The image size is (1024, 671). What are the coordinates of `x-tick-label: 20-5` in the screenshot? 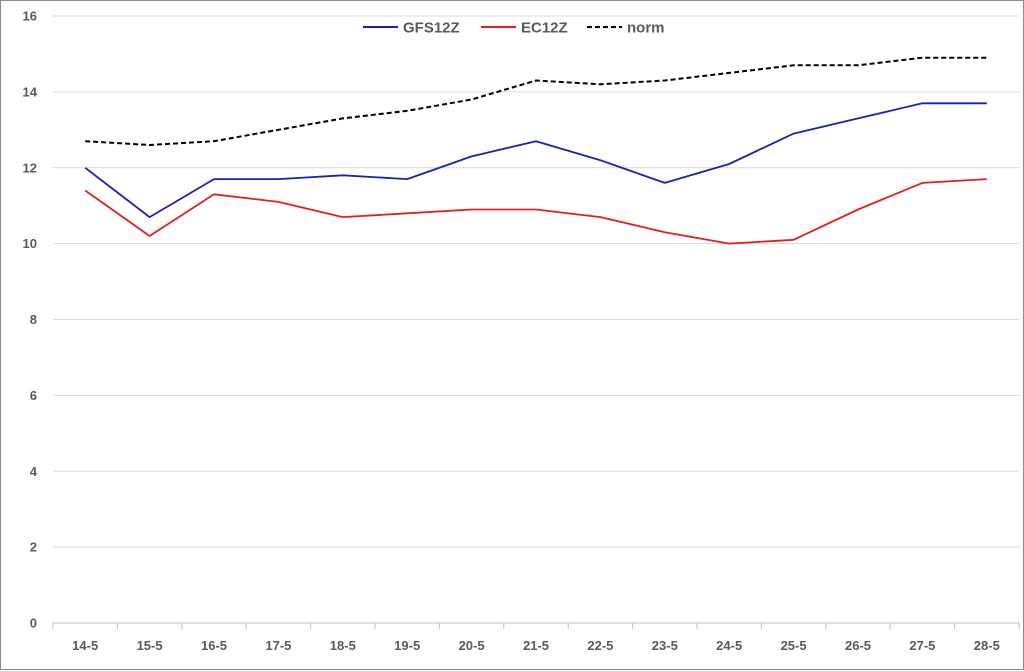 It's located at (472, 645).